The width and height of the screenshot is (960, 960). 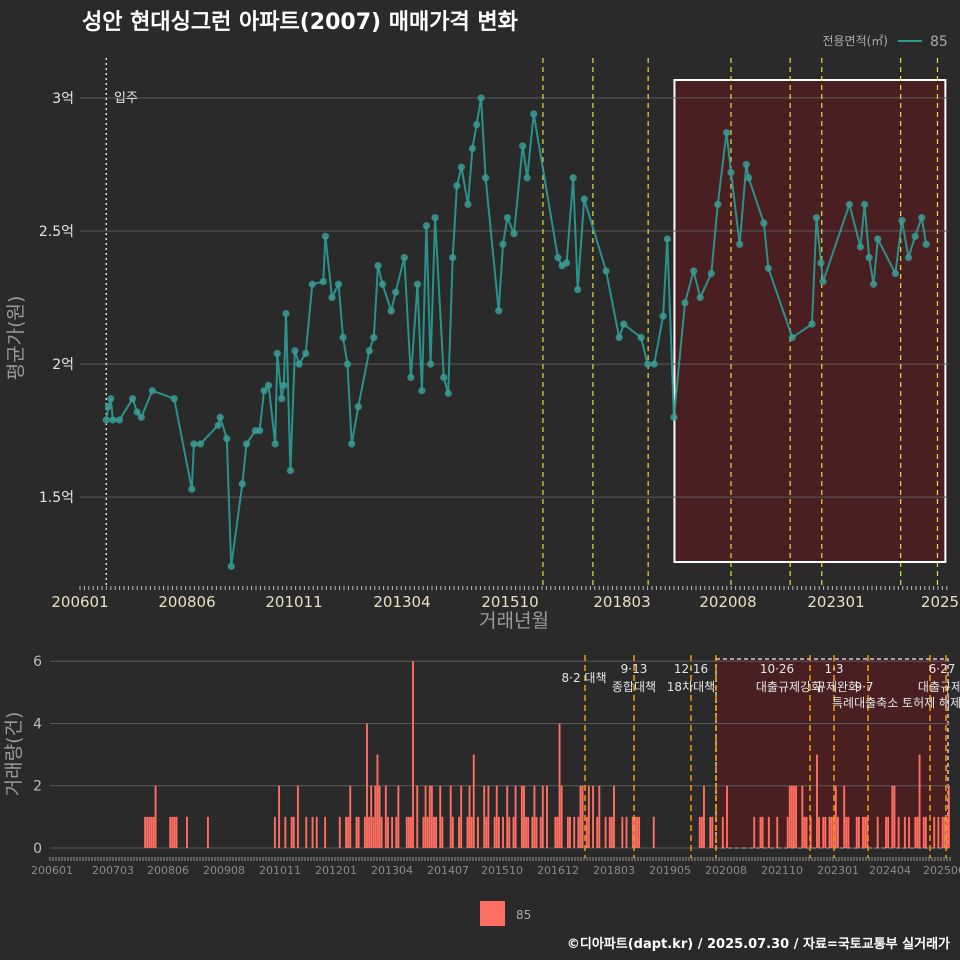 I want to click on x-tick-label: 201510, so click(x=509, y=602).